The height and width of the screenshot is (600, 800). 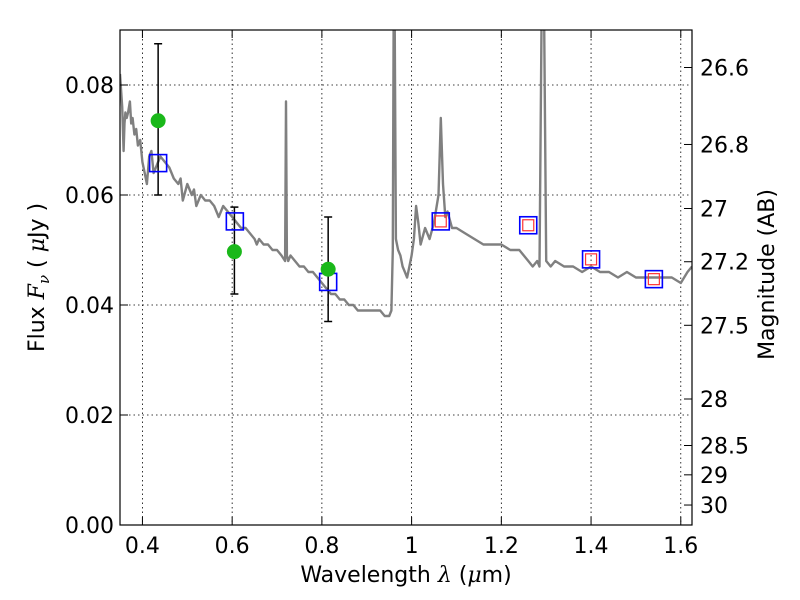 I want to click on right-tick-label: 27.5, so click(x=724, y=326).